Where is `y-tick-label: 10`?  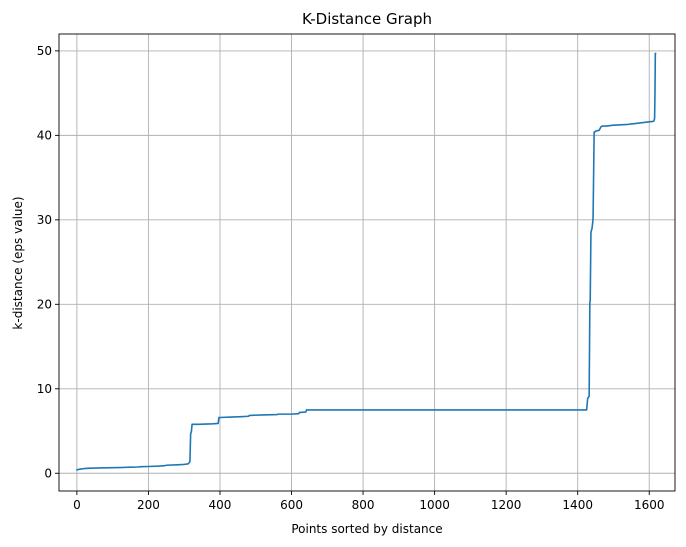
y-tick-label: 10 is located at coordinates (44, 389).